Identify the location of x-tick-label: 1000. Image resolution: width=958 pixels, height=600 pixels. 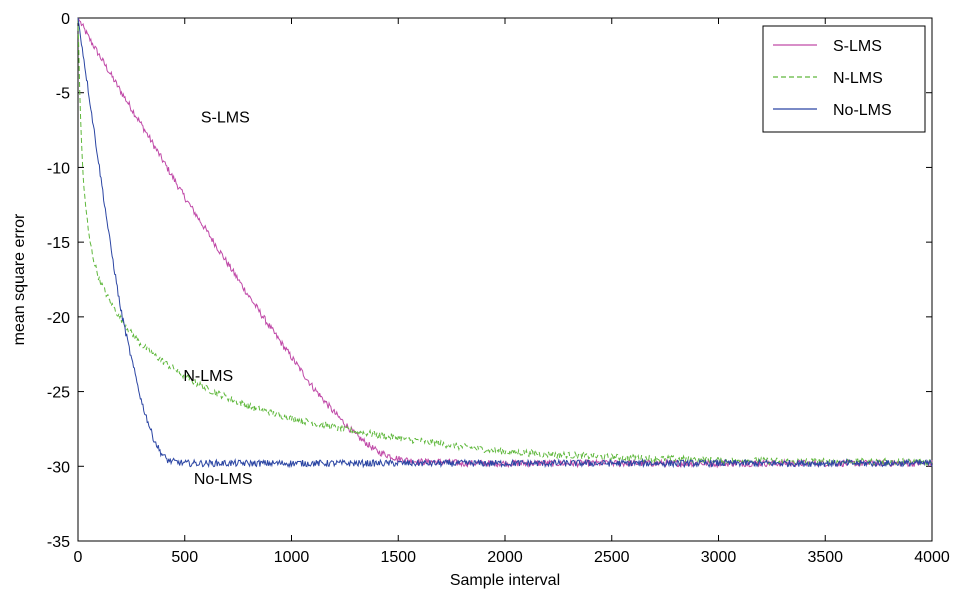
(292, 557).